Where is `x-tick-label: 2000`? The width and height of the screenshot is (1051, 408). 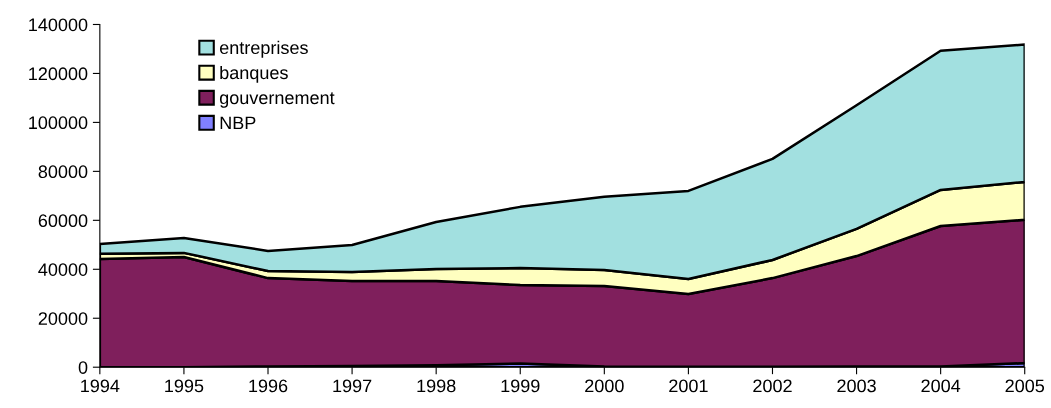
x-tick-label: 2000 is located at coordinates (604, 386).